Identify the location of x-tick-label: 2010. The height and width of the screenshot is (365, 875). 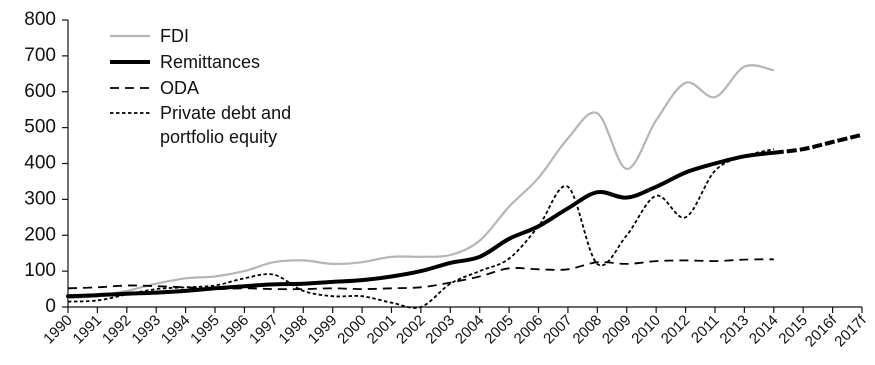
(646, 330).